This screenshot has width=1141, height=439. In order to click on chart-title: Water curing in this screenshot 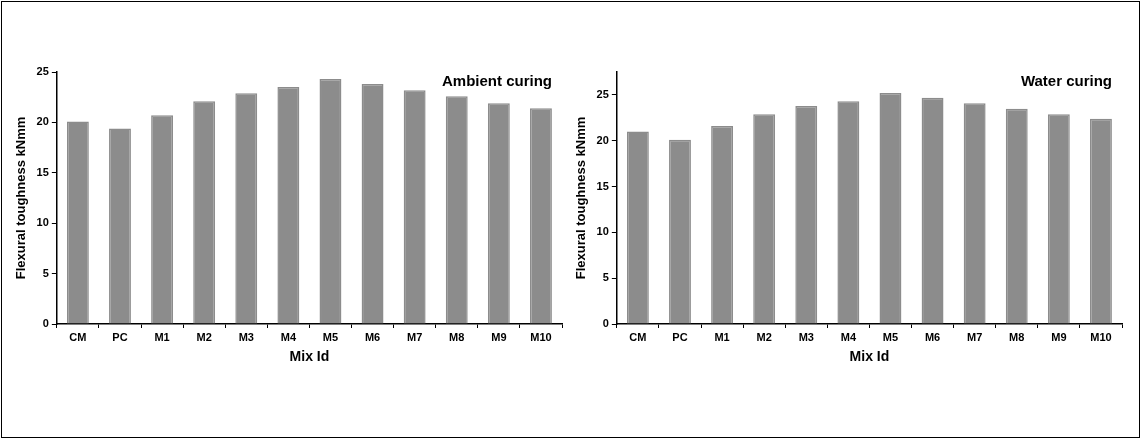, I will do `click(1066, 80)`.